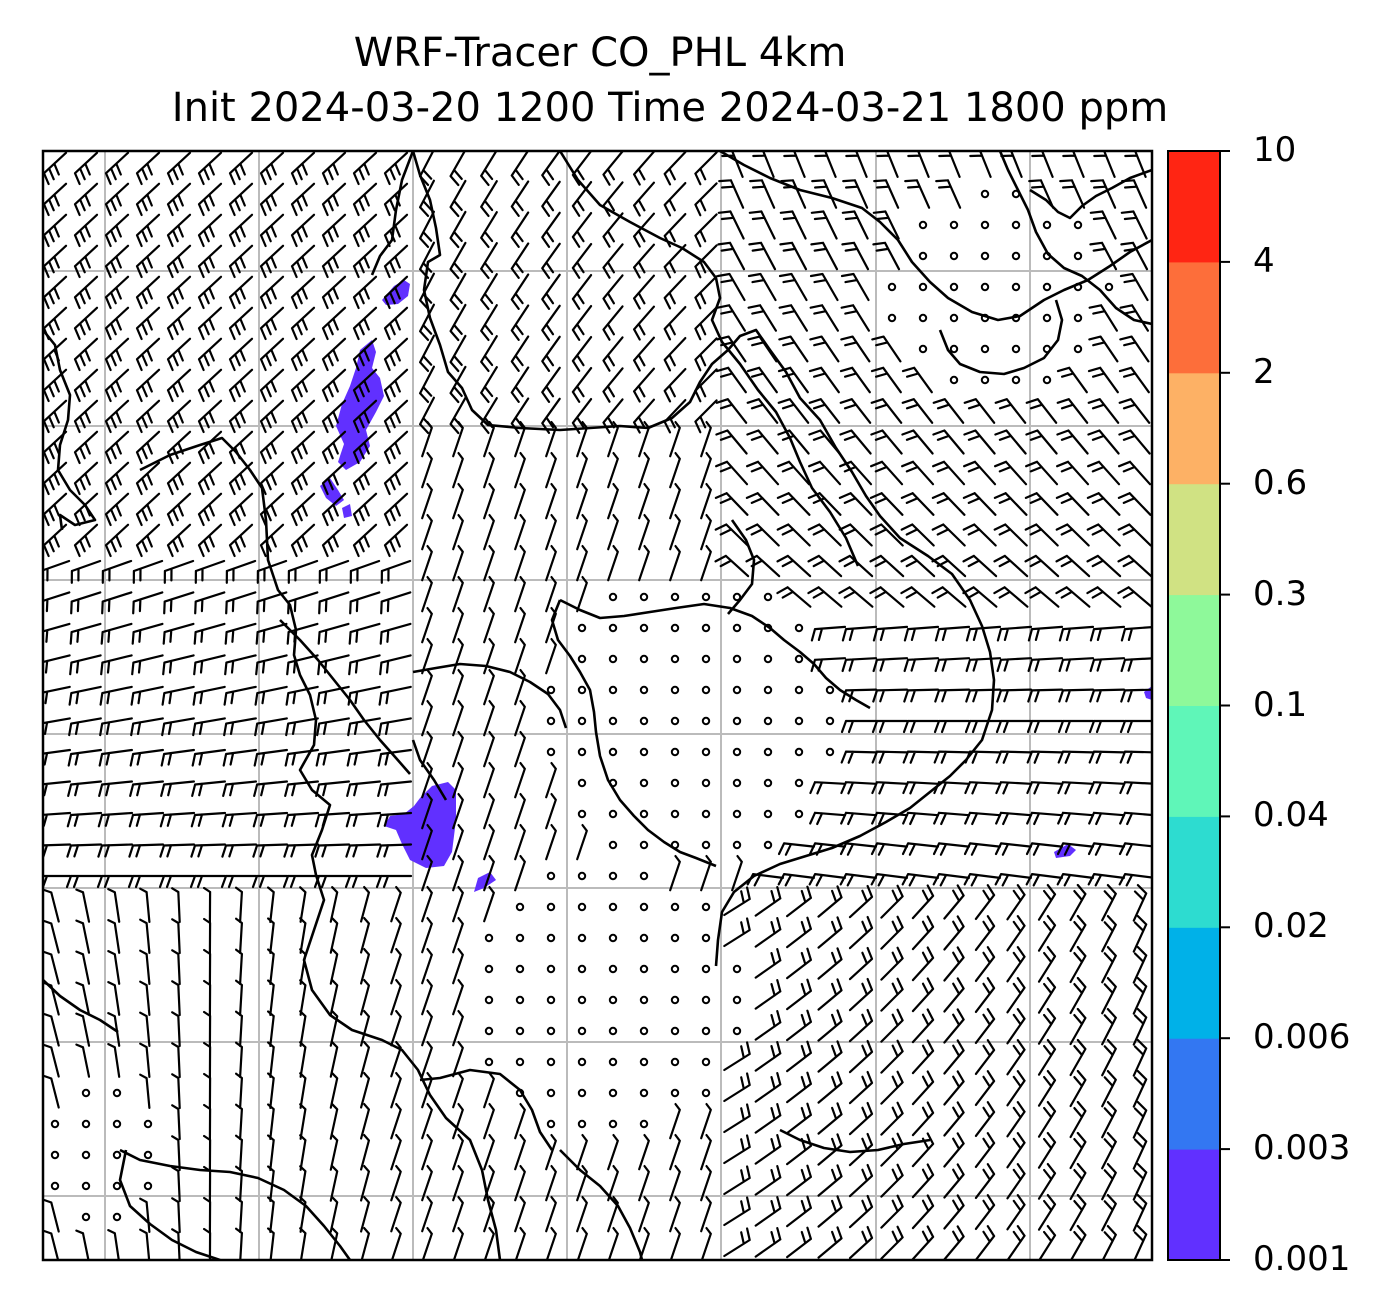 The image size is (1400, 1313). I want to click on colorbar-tick-label: 0.003, so click(1302, 1148).